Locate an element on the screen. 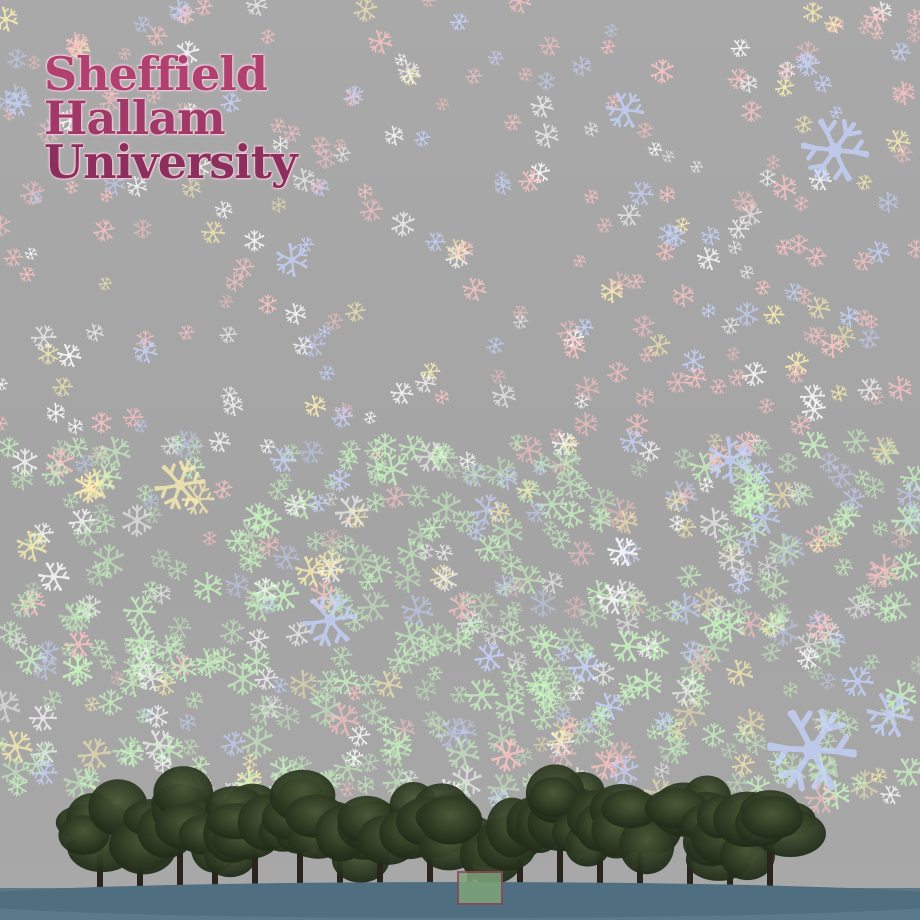 The image size is (920, 920). logo-line-hallam: Hallam is located at coordinates (135, 118).